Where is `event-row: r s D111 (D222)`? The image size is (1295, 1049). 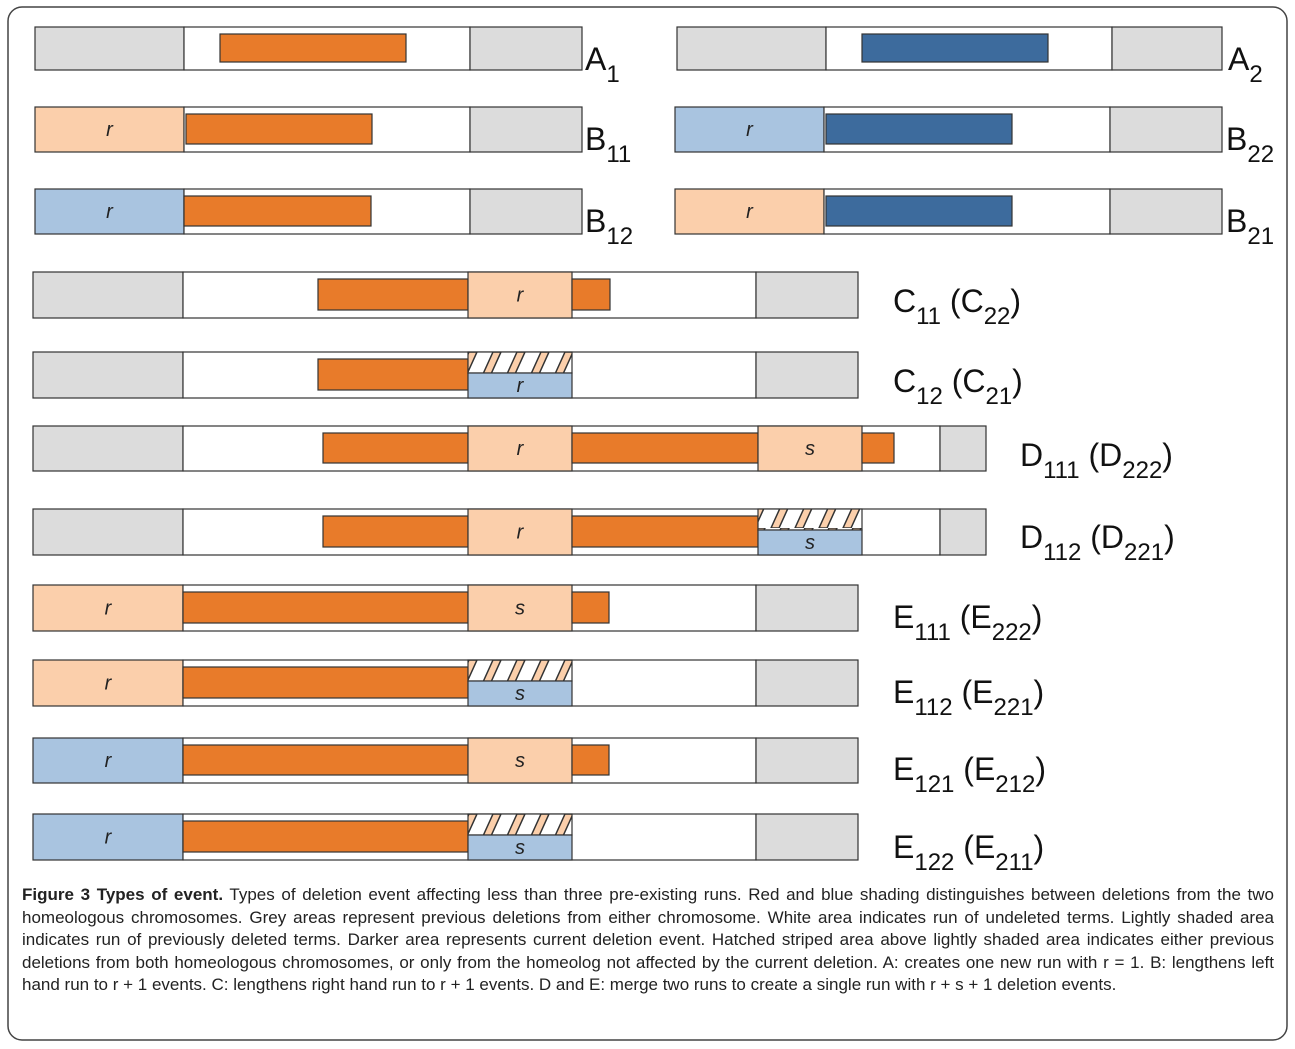
event-row: r s D111 (D222) is located at coordinates (602, 454).